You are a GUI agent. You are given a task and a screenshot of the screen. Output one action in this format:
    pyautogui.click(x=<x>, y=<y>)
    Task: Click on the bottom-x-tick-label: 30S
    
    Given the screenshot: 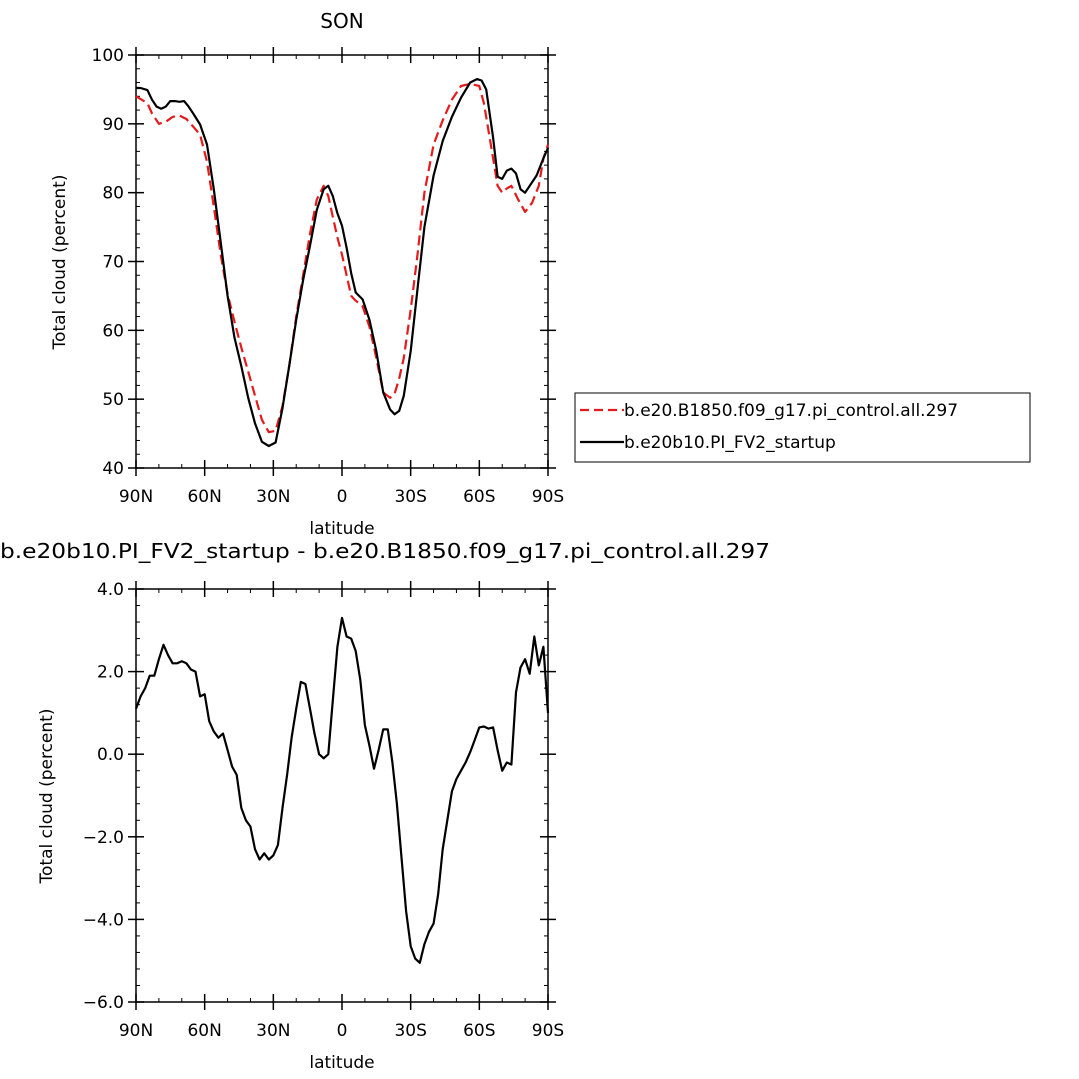 What is the action you would take?
    pyautogui.click(x=410, y=1031)
    